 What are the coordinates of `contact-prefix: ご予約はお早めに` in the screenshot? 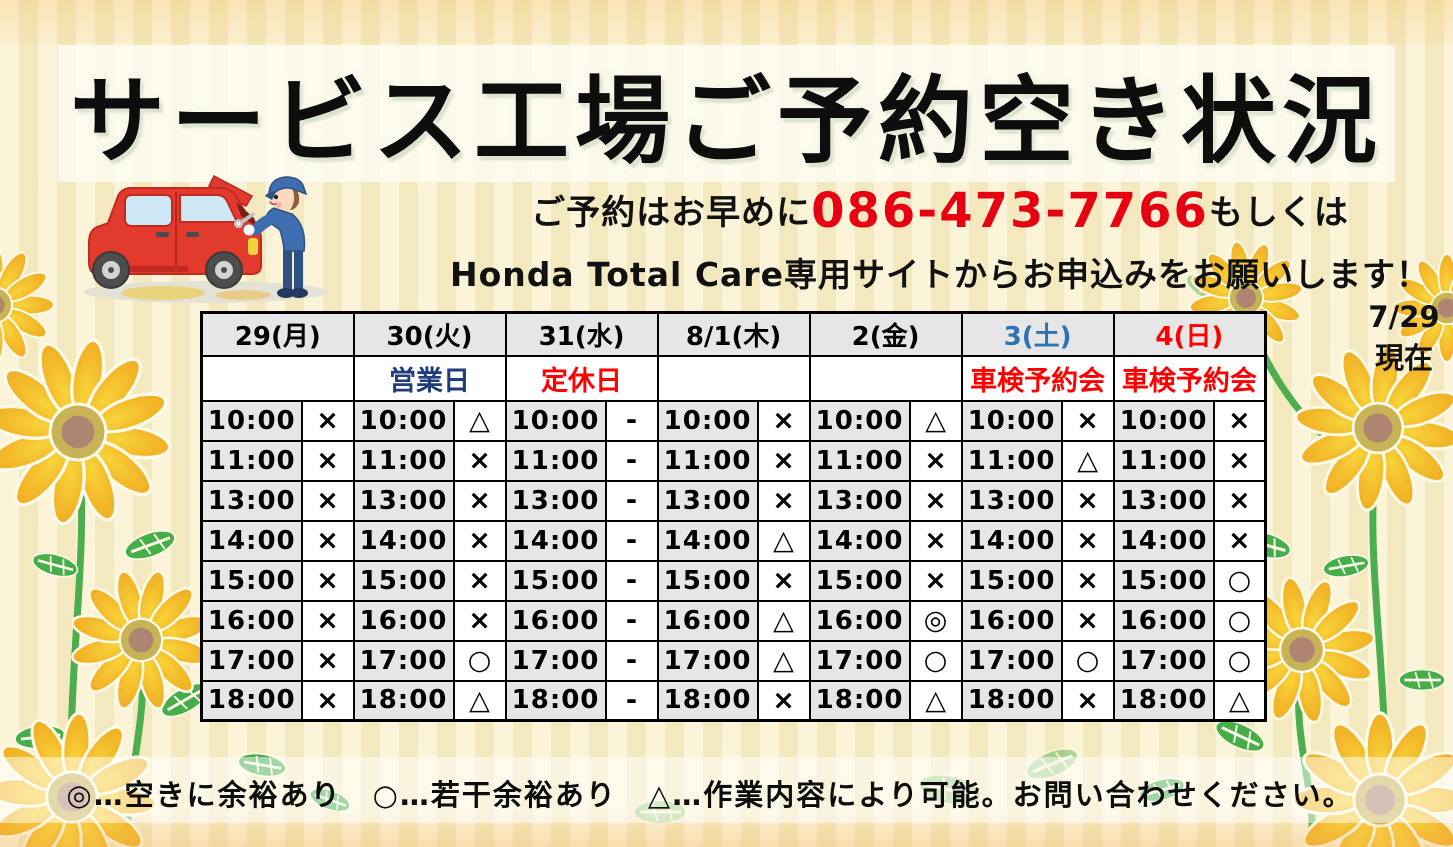 It's located at (671, 213).